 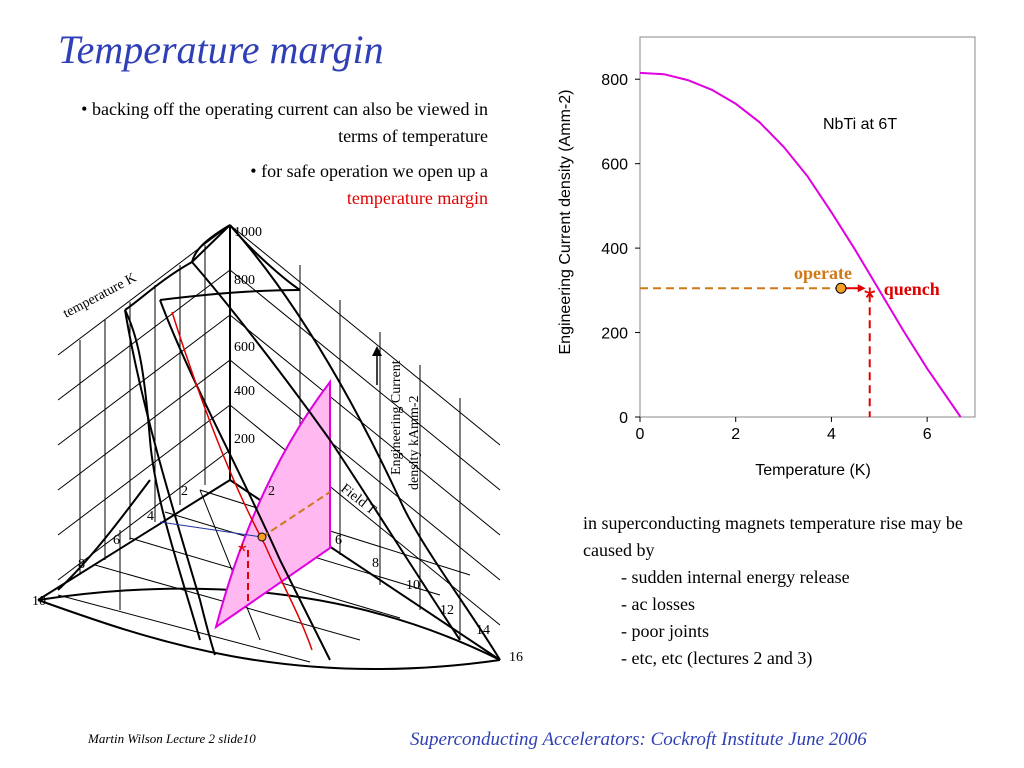 What do you see at coordinates (244, 439) in the screenshot?
I see `current-tick: 200` at bounding box center [244, 439].